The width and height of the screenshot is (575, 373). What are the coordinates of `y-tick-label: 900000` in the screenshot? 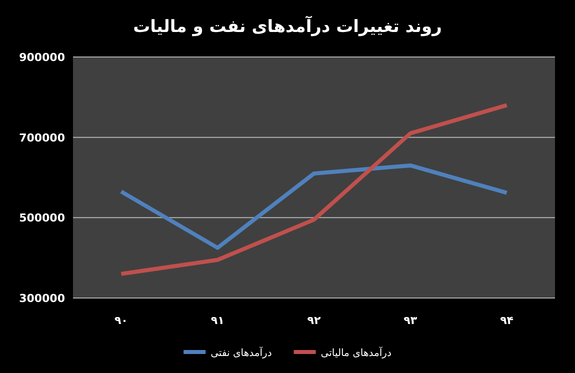 It's located at (42, 57).